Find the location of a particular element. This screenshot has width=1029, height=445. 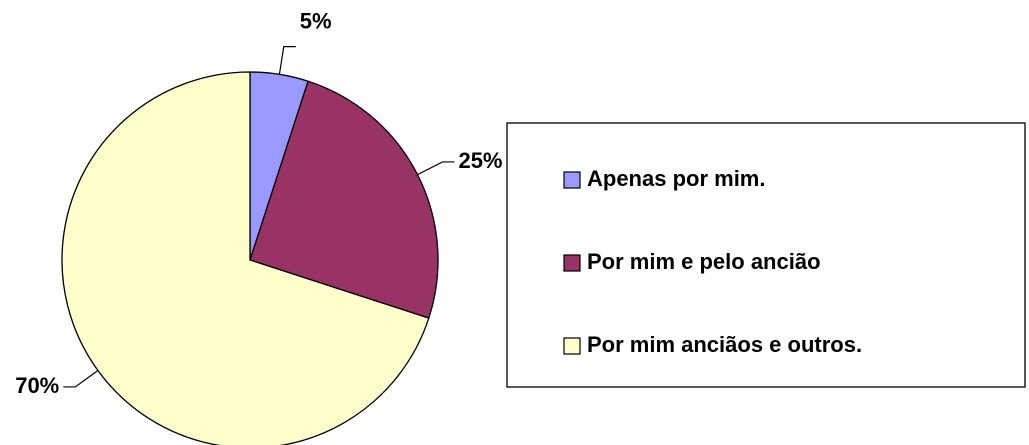

data-label: 70% is located at coordinates (37, 385).